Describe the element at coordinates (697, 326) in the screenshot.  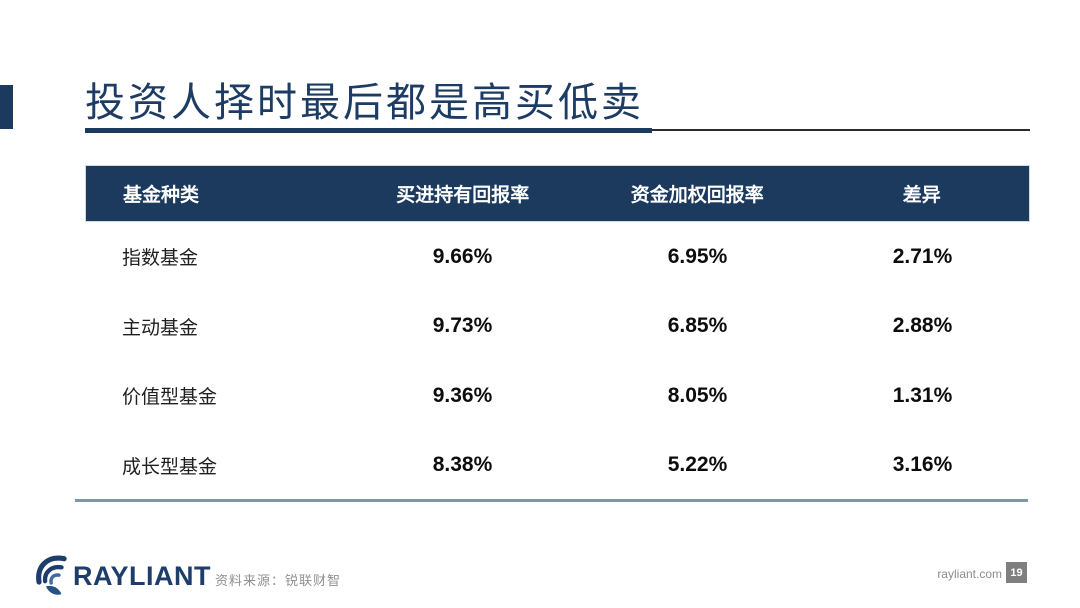
I see `cell-dollar-weighted-return: 6.85%` at that location.